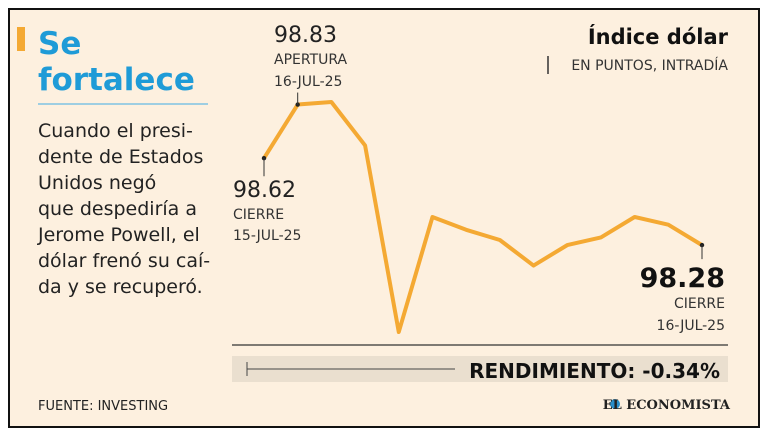  I want to click on description-line: que despediría a, so click(117, 209).